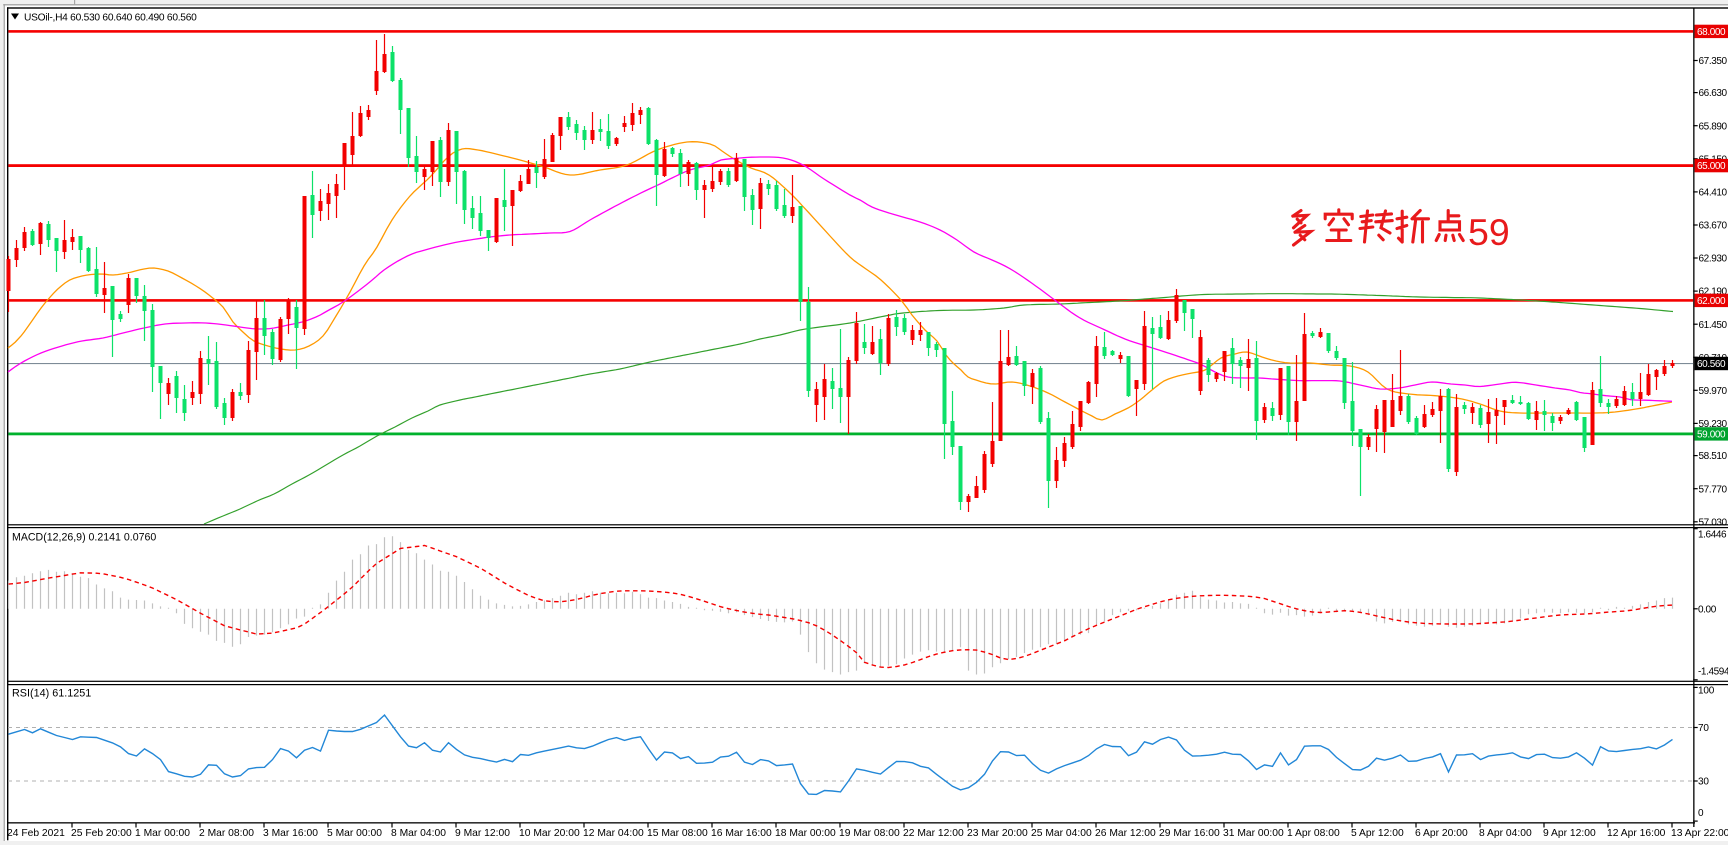 This screenshot has height=845, width=1728. Describe the element at coordinates (290, 833) in the screenshot. I see `svg-text: 3 Mar 16:00` at that location.